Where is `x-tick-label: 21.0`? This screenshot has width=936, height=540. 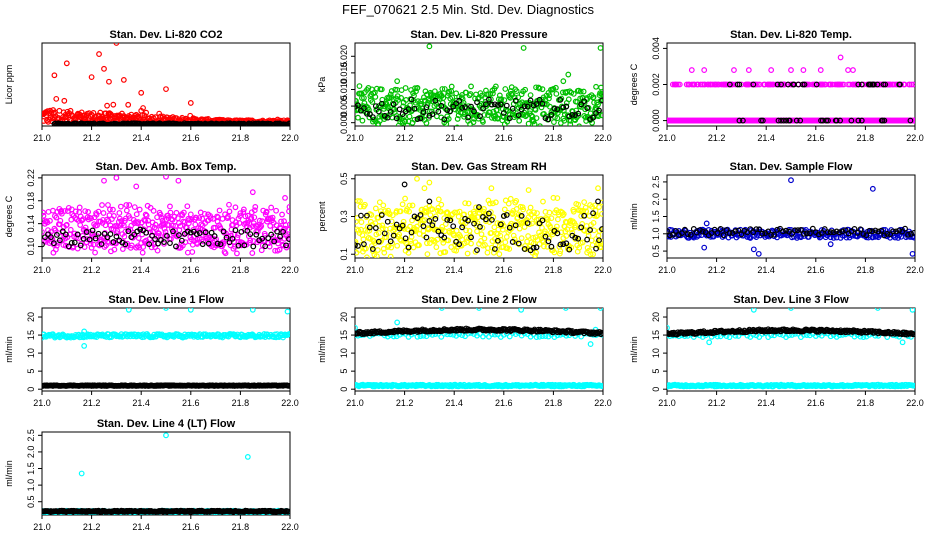
x-tick-label: 21.0 is located at coordinates (42, 138).